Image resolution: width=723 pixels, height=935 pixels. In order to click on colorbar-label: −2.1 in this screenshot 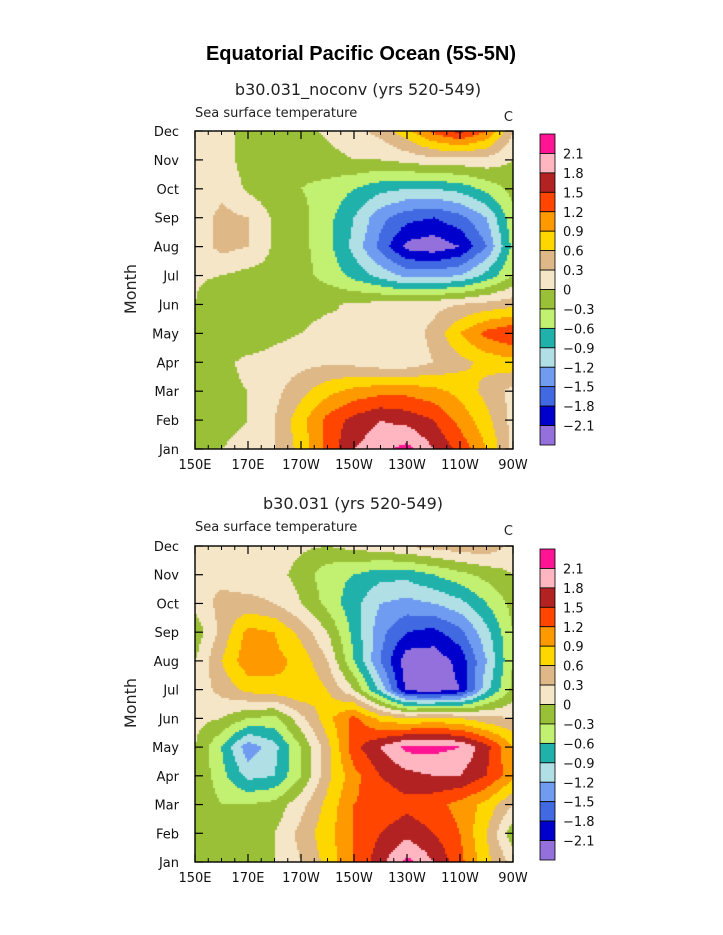, I will do `click(579, 842)`.